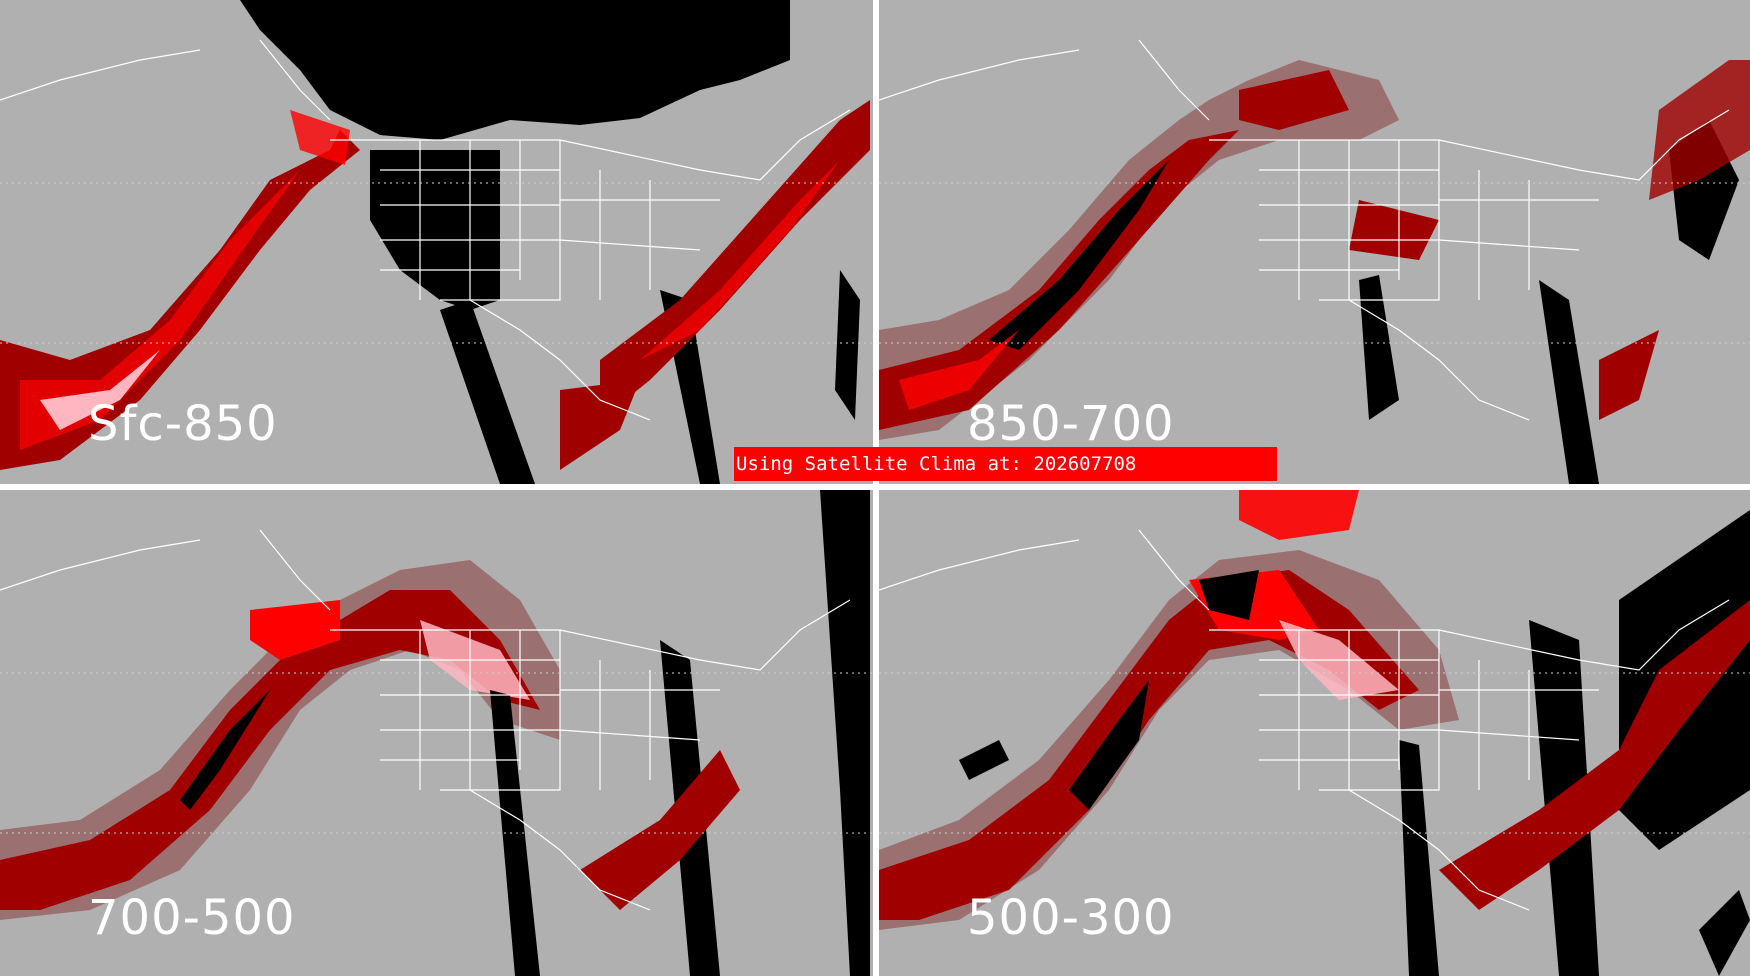  Describe the element at coordinates (192, 918) in the screenshot. I see `layer-label-700-500: 700-500` at that location.